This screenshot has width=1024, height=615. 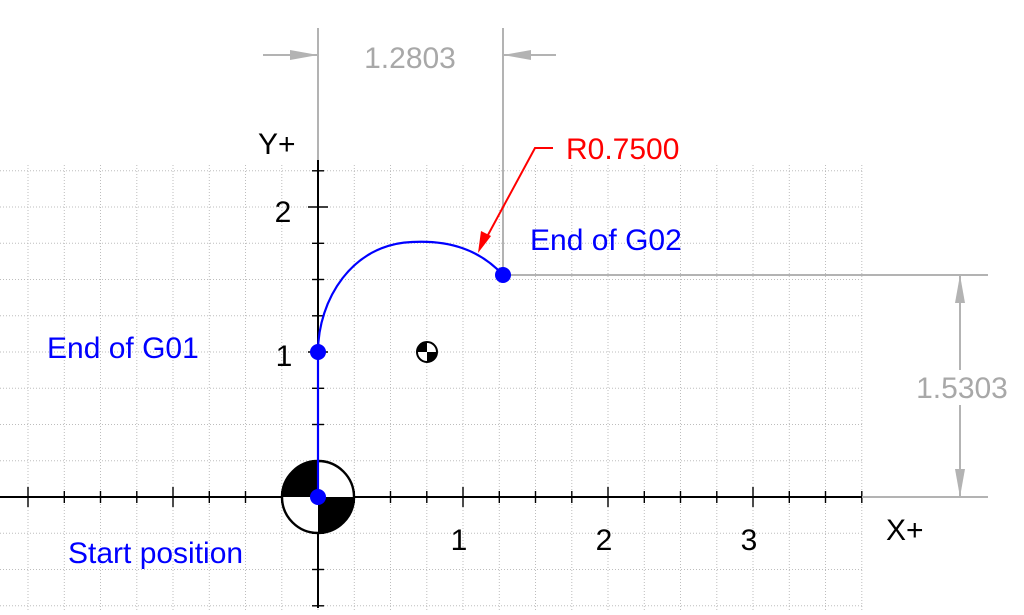 What do you see at coordinates (284, 356) in the screenshot?
I see `y-tick-label-1: 1` at bounding box center [284, 356].